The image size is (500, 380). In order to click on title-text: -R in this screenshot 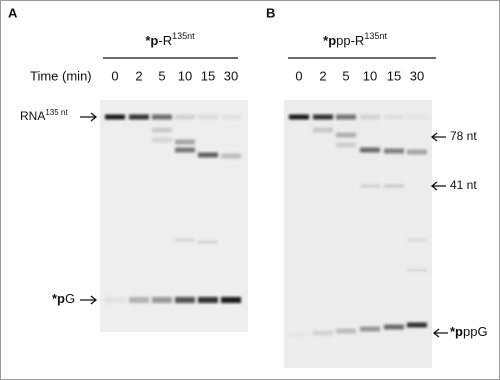, I will do `click(165, 40)`.